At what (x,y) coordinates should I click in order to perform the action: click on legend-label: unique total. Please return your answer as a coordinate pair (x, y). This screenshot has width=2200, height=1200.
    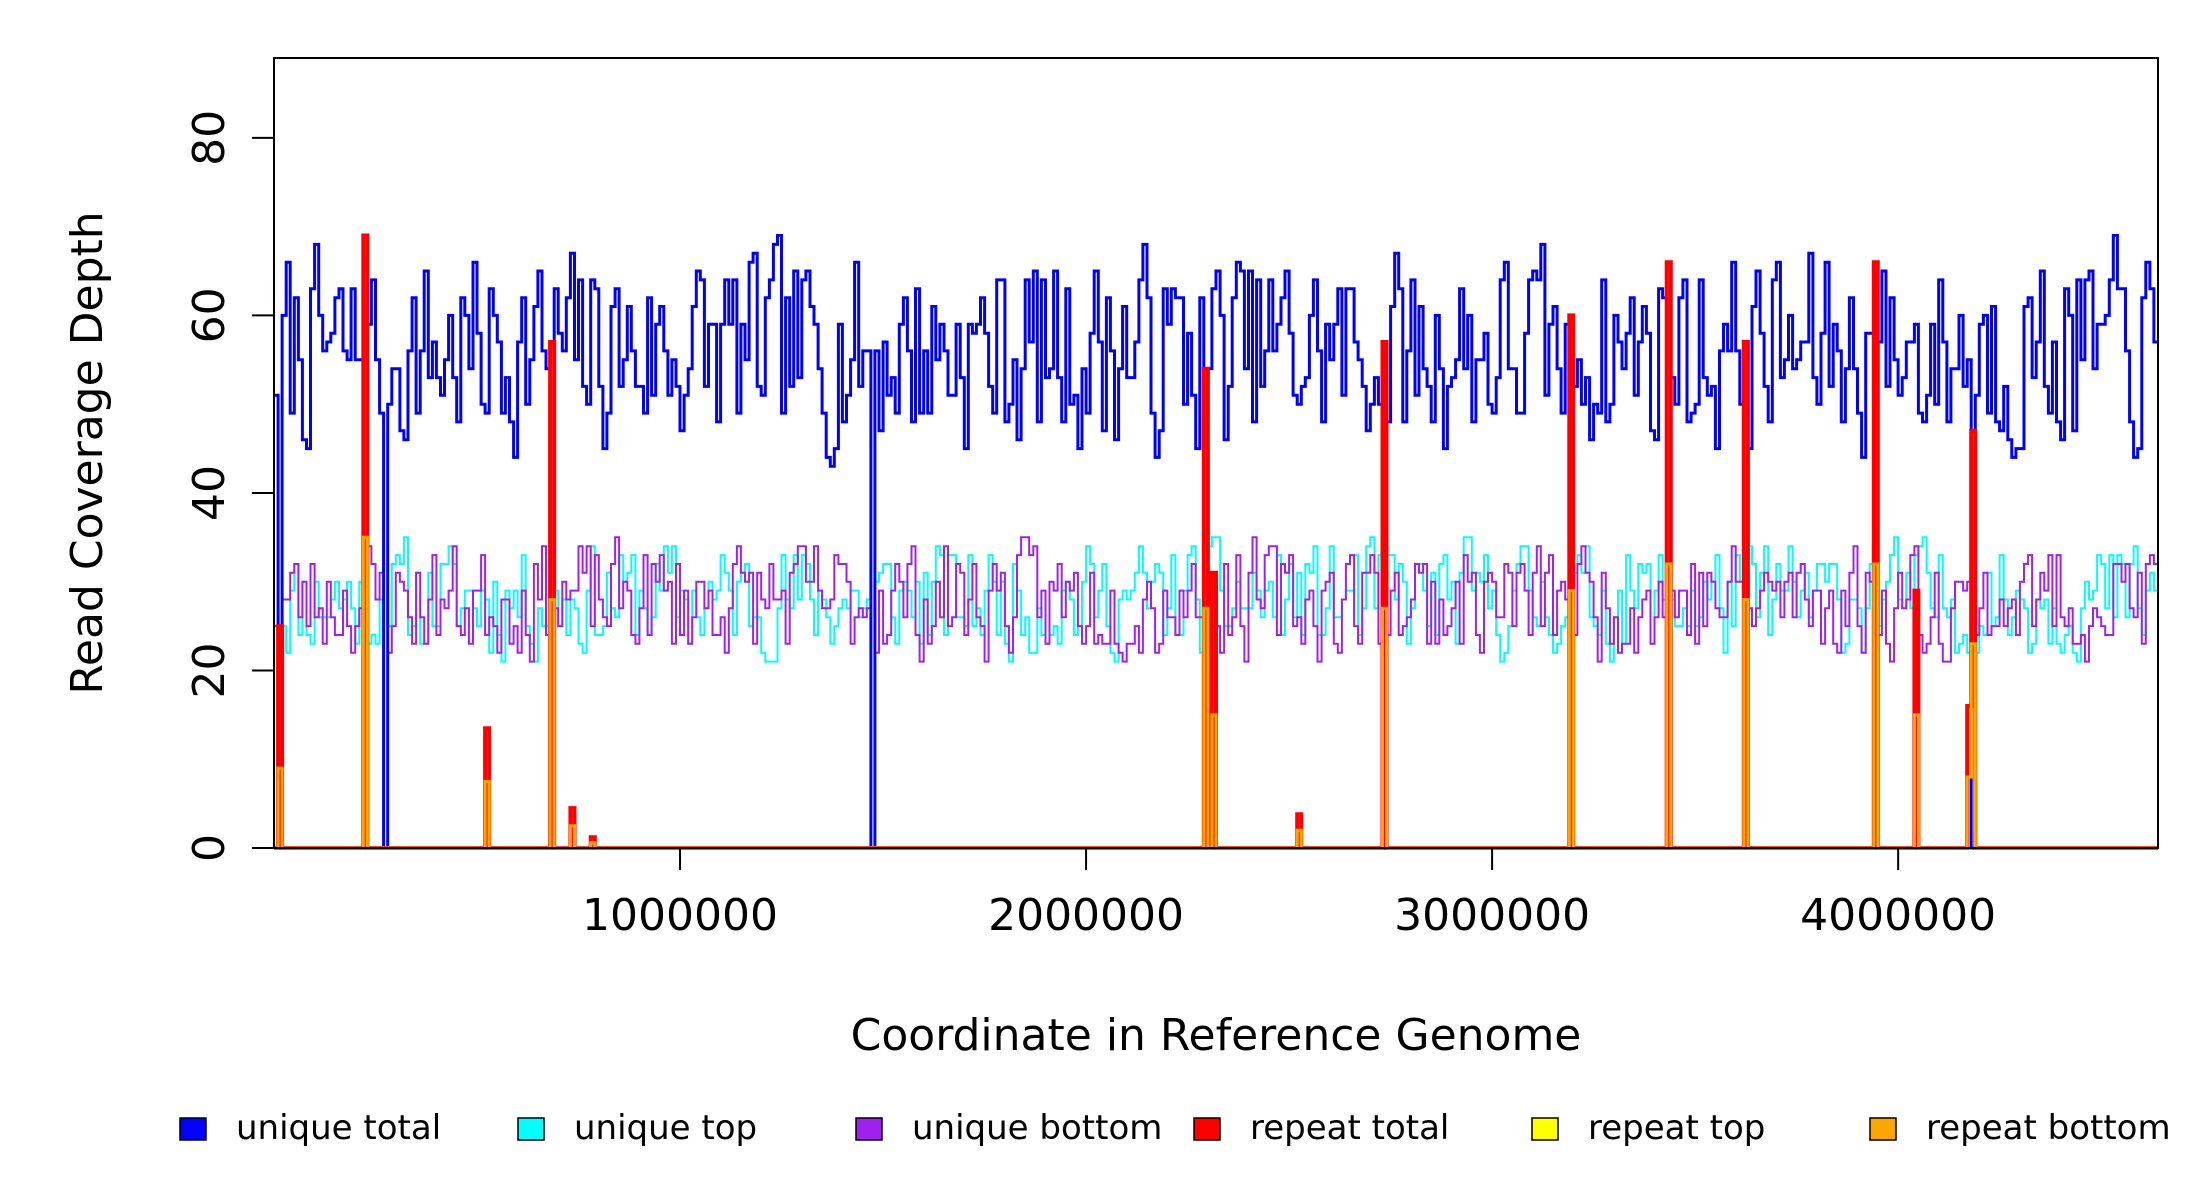
    Looking at the image, I should click on (338, 1128).